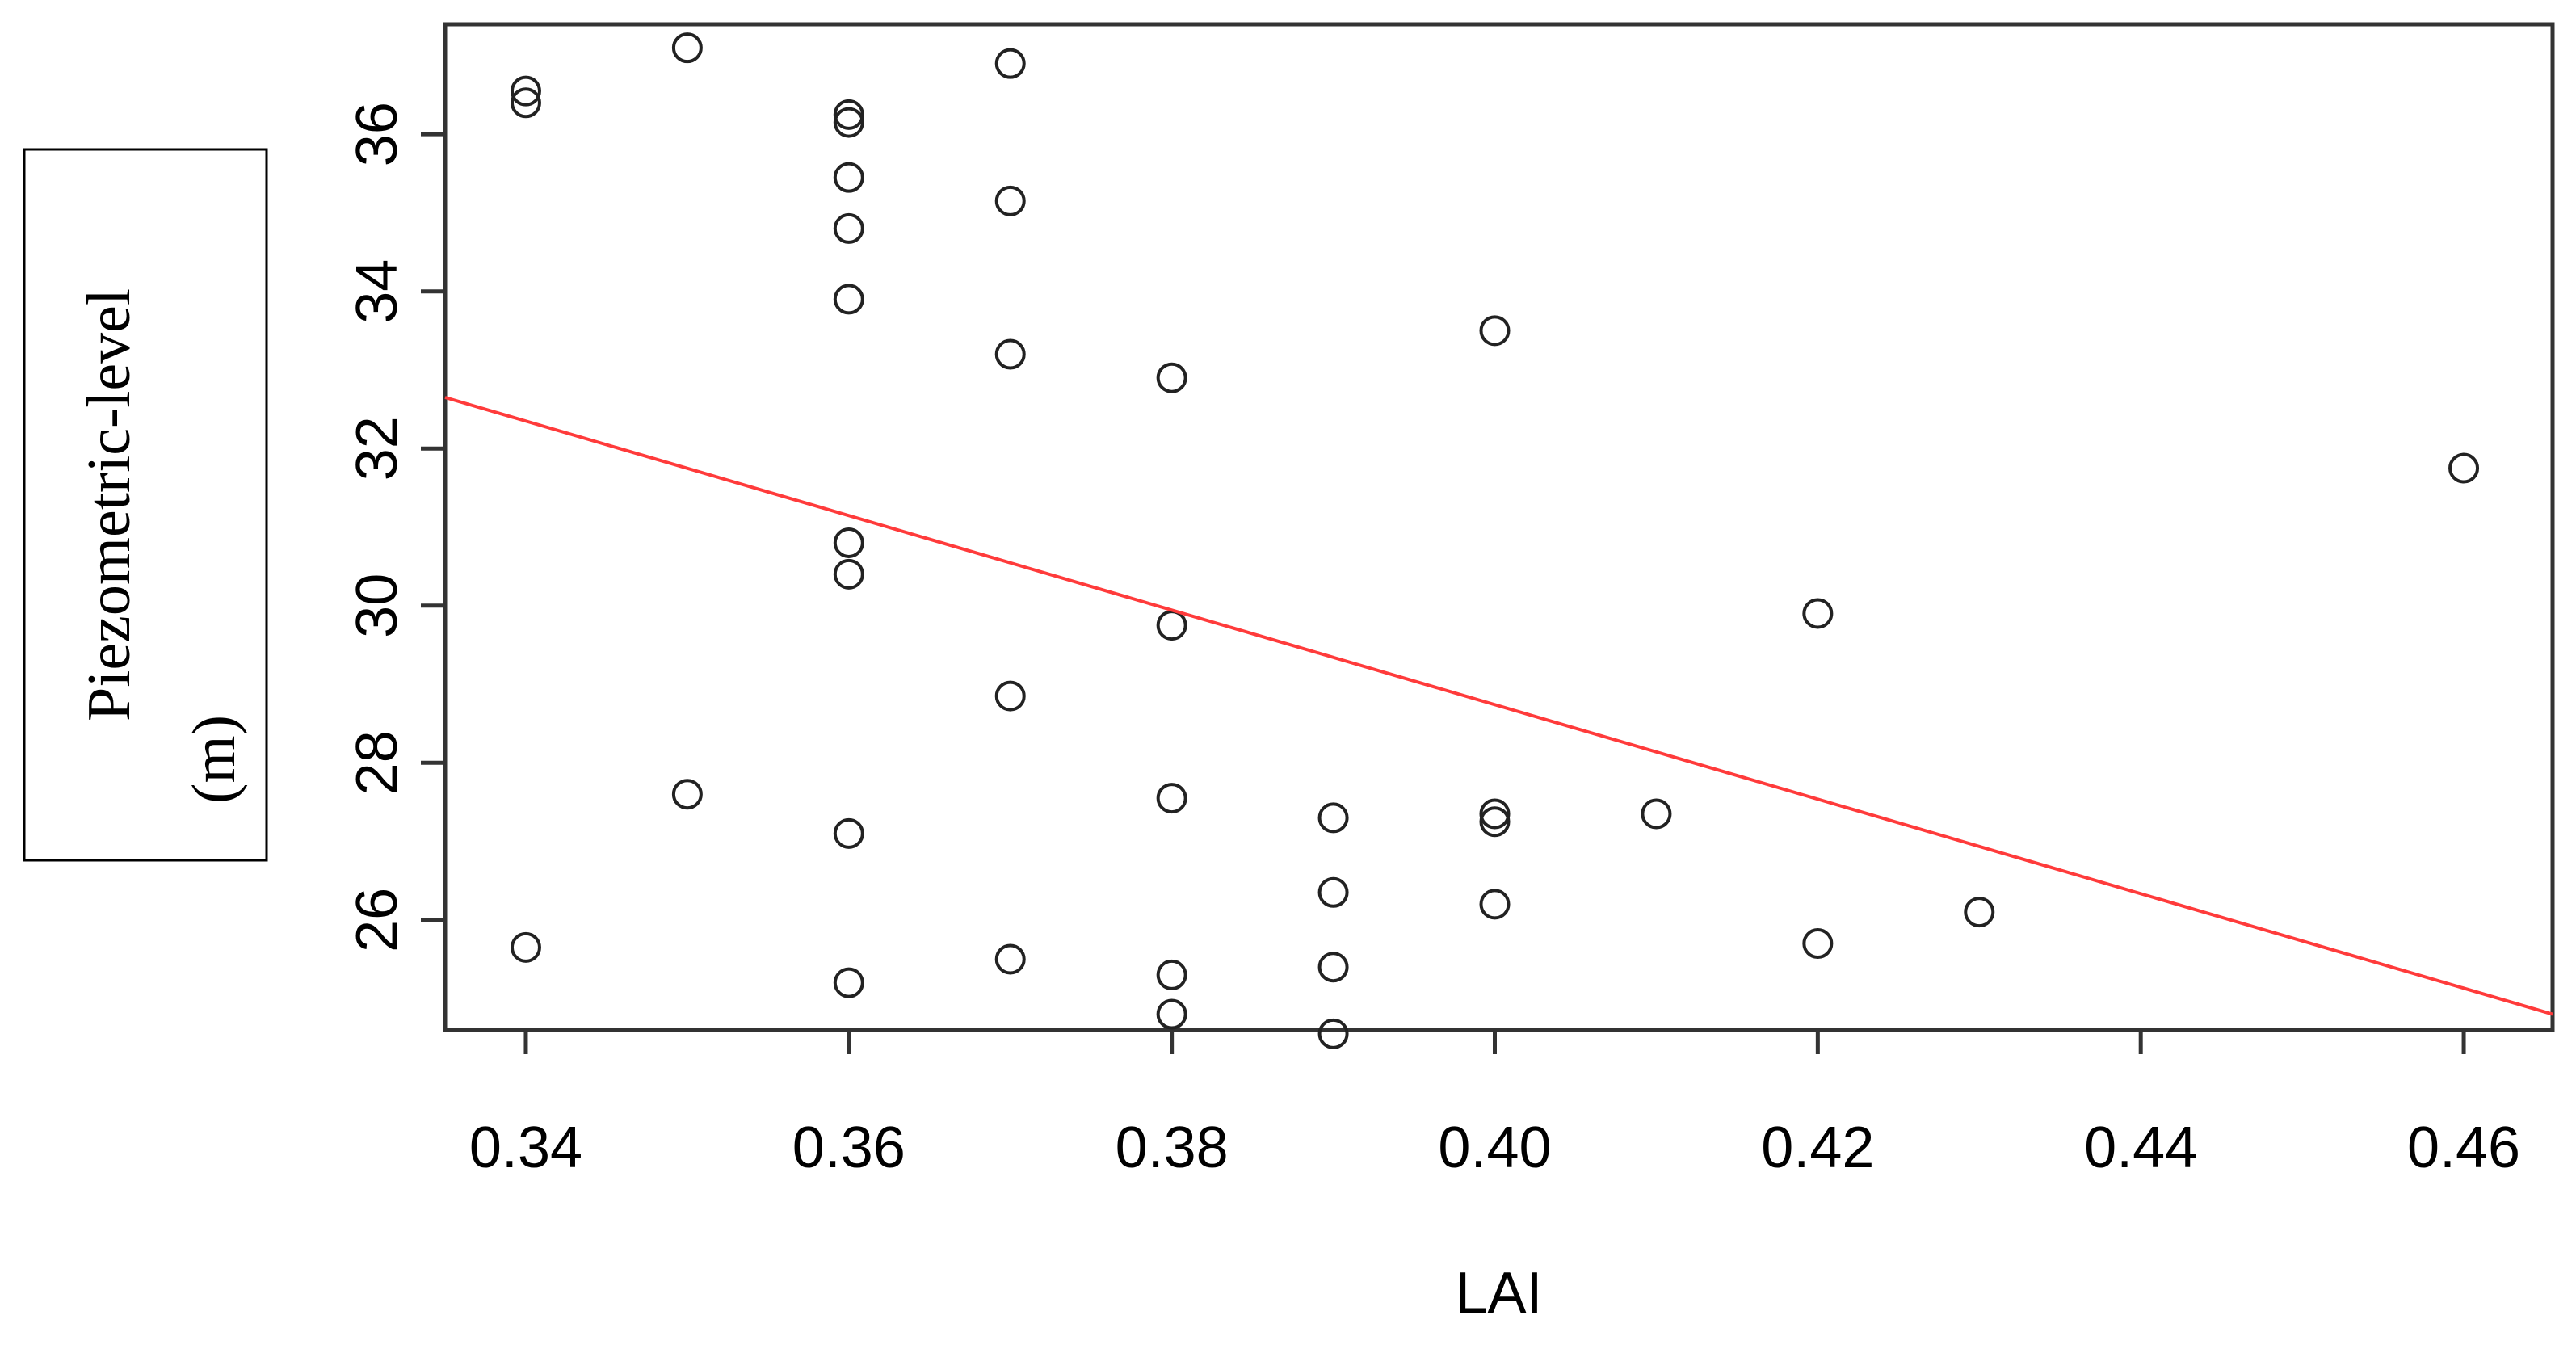 This screenshot has height=1349, width=2576. Describe the element at coordinates (378, 292) in the screenshot. I see `y-tick-label: 34` at that location.